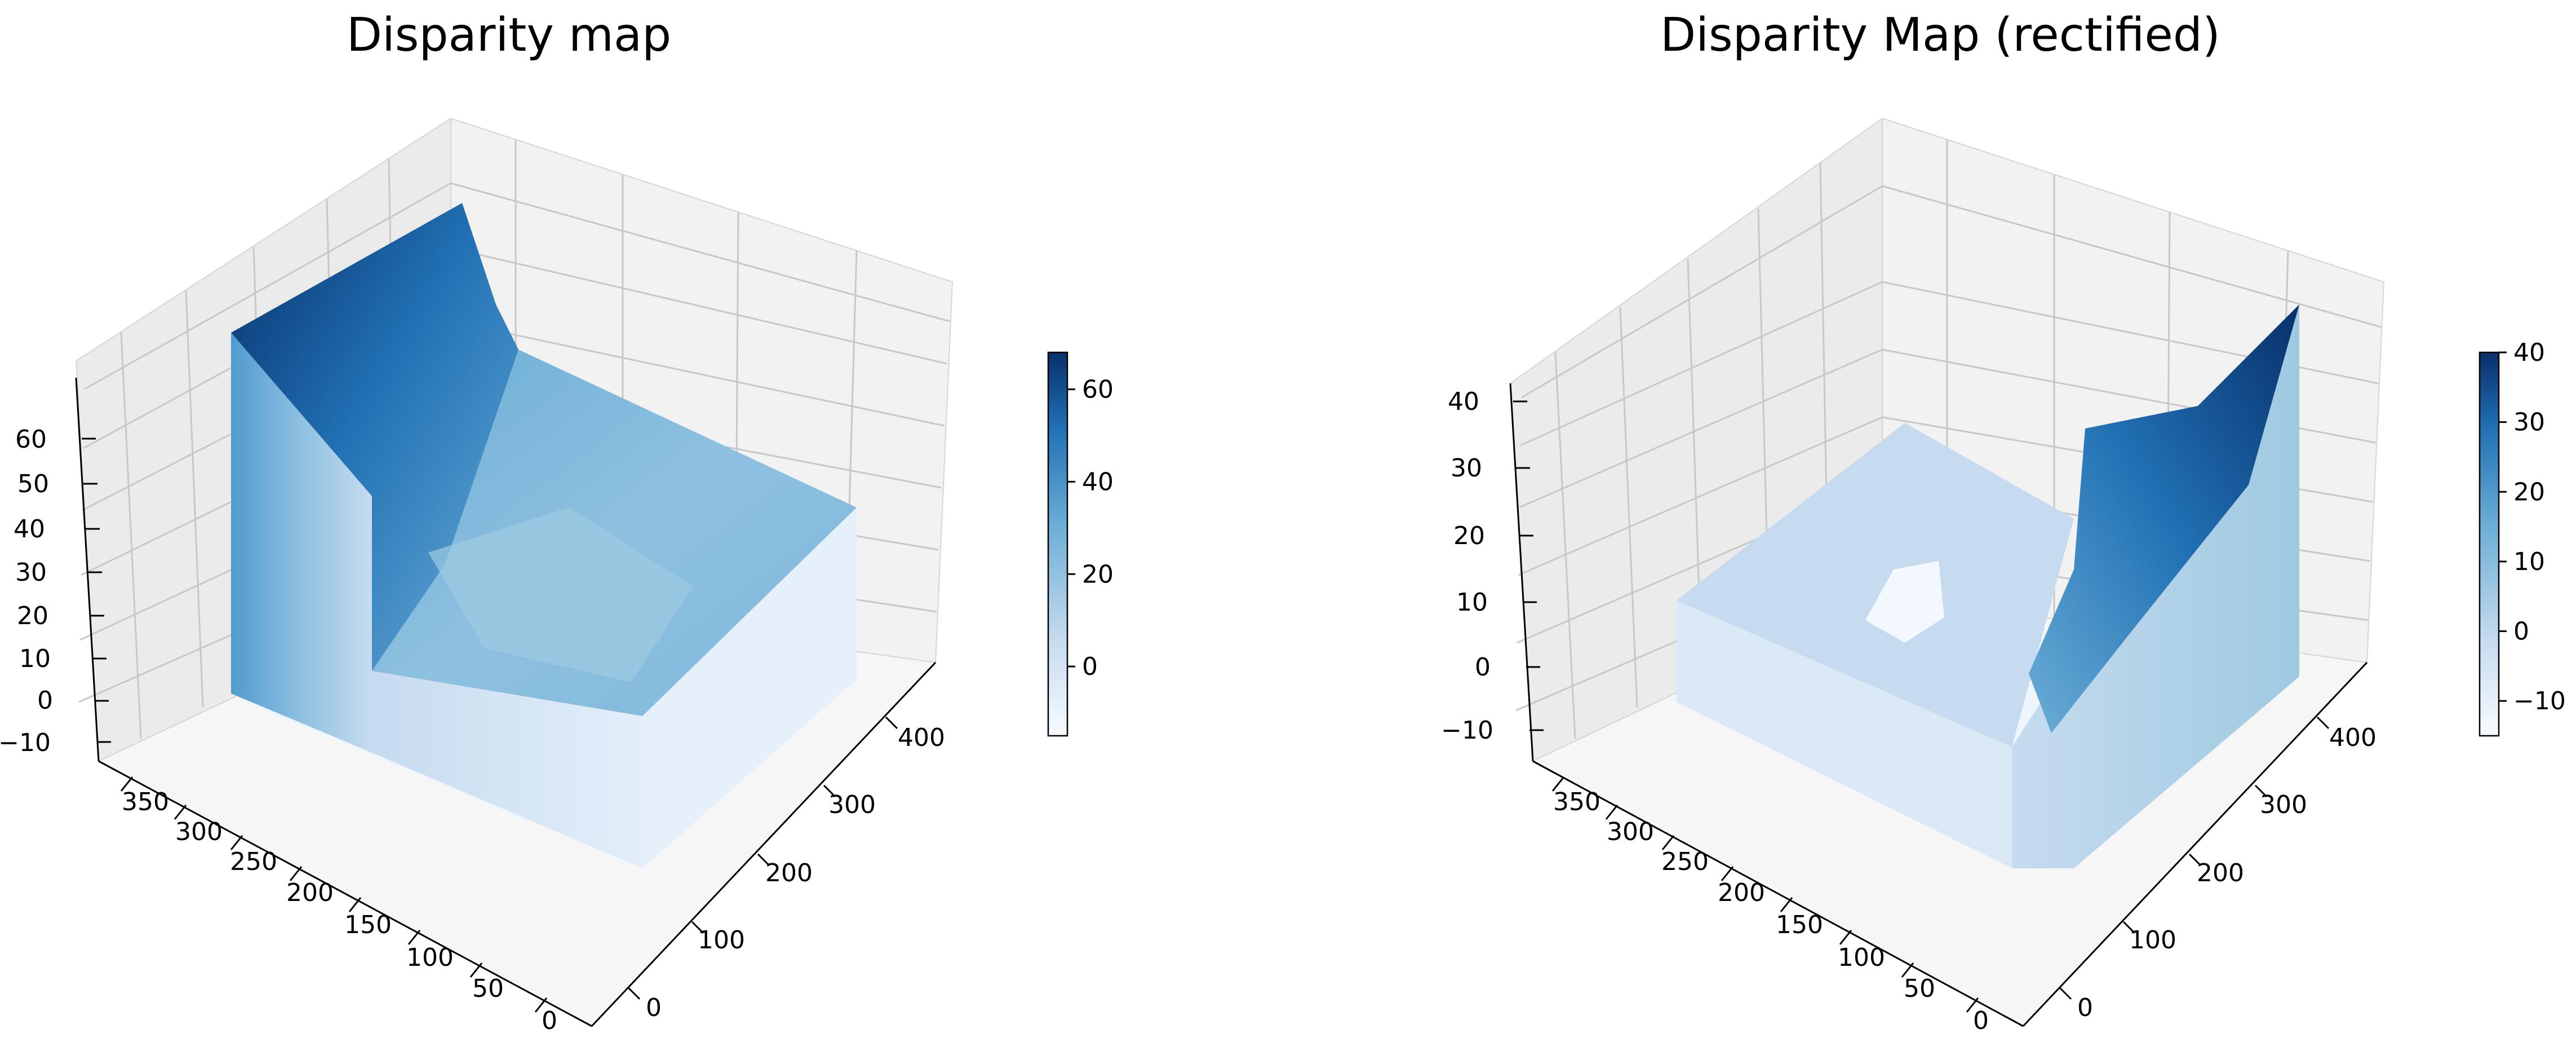 This screenshot has height=1047, width=2576. I want to click on z-axis: −10 0 10 20 30 40, so click(1492, 572).